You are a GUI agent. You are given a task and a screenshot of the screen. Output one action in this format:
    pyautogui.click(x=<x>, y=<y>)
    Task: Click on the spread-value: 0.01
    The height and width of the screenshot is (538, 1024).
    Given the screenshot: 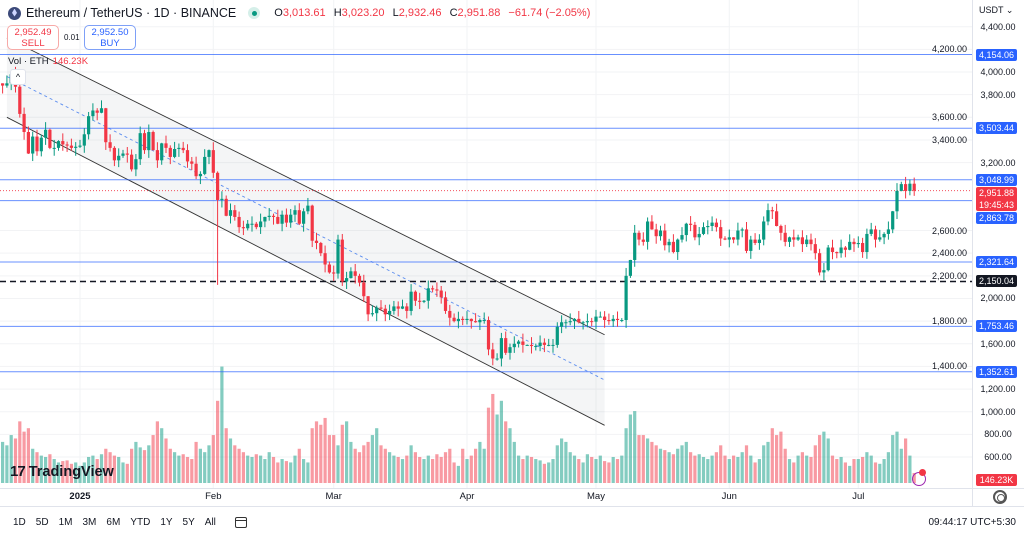 What is the action you would take?
    pyautogui.click(x=72, y=37)
    